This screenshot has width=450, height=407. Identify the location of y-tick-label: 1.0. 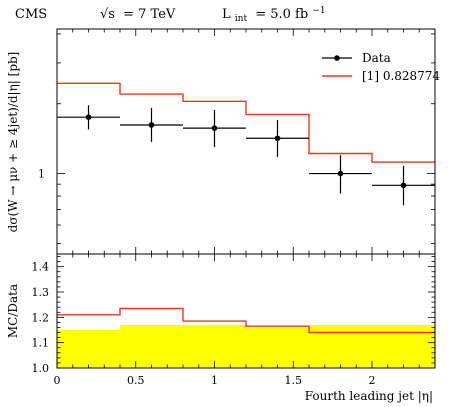
(41, 368).